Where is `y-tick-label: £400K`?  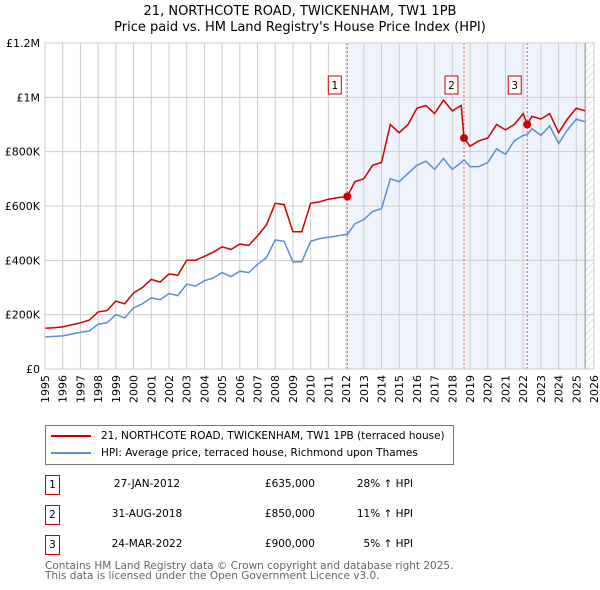 y-tick-label: £400K is located at coordinates (23, 260).